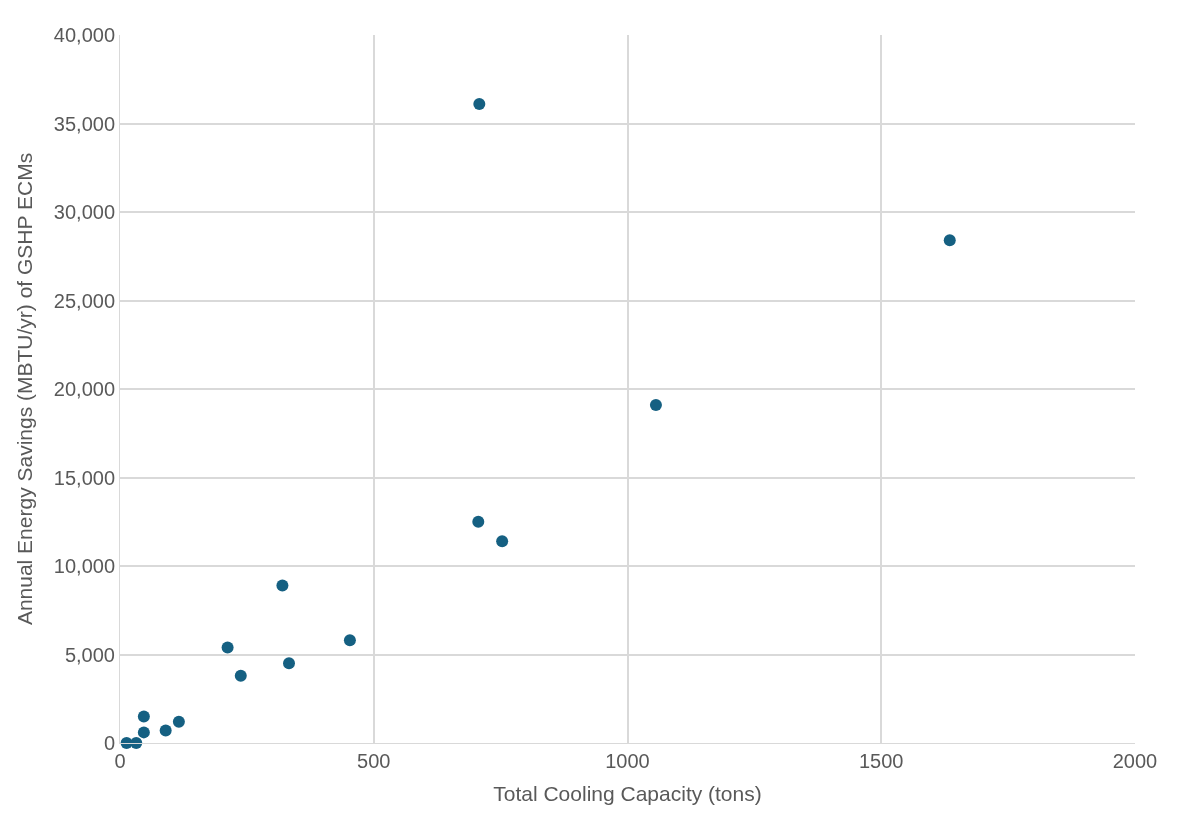 The height and width of the screenshot is (813, 1185). Describe the element at coordinates (84, 123) in the screenshot. I see `y-tick-label: 35,000` at that location.